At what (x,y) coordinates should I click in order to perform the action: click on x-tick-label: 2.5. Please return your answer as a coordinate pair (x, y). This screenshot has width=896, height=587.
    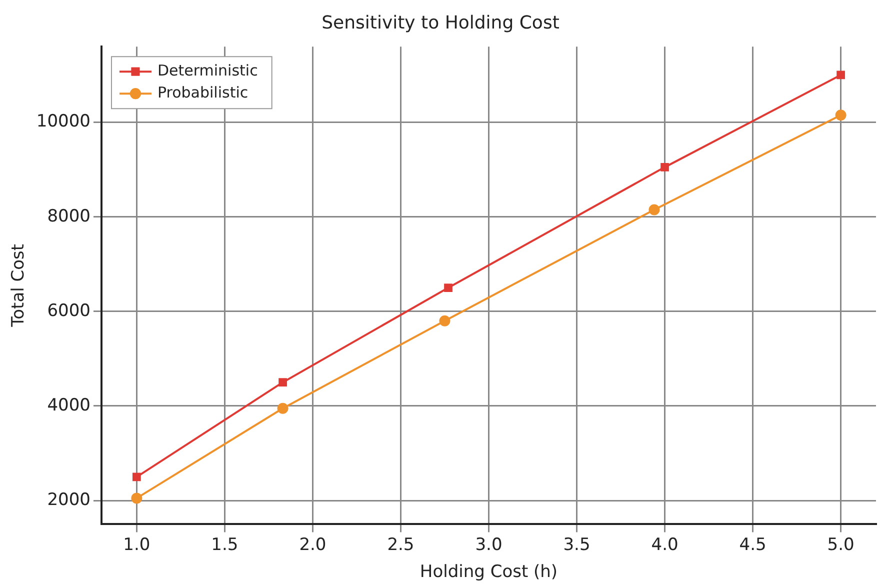
    Looking at the image, I should click on (400, 544).